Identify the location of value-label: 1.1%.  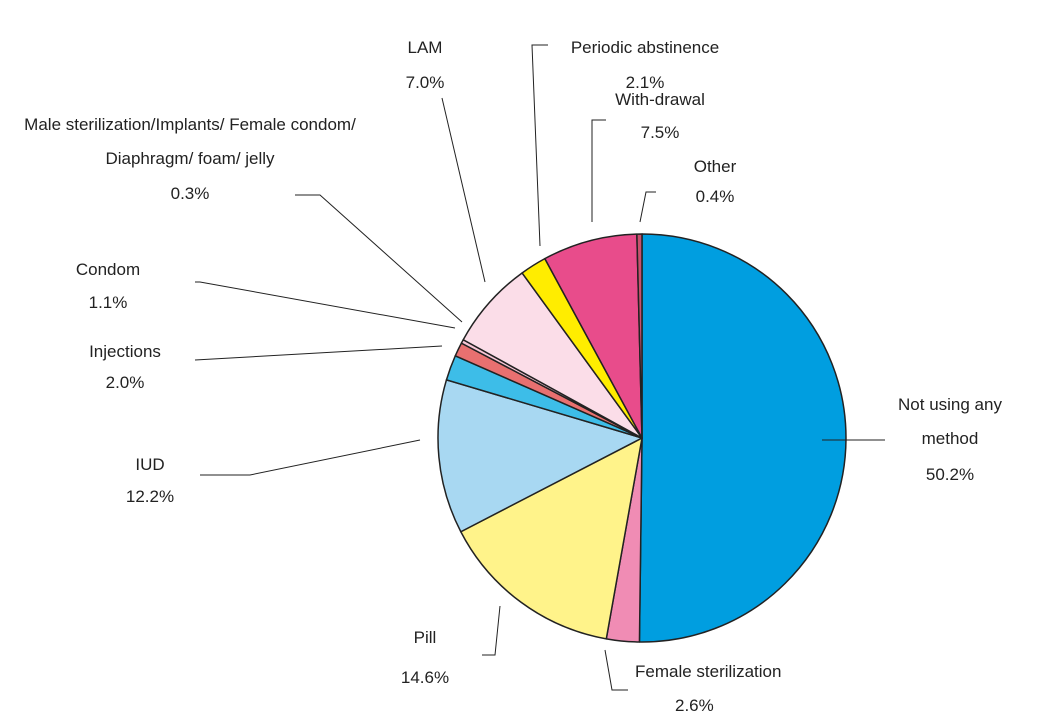
(108, 302).